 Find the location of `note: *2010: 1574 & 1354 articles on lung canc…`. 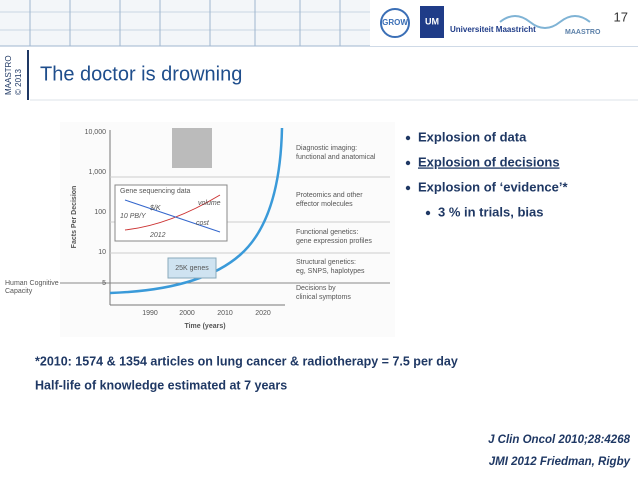

note: *2010: 1574 & 1354 articles on lung canc… is located at coordinates (246, 361).